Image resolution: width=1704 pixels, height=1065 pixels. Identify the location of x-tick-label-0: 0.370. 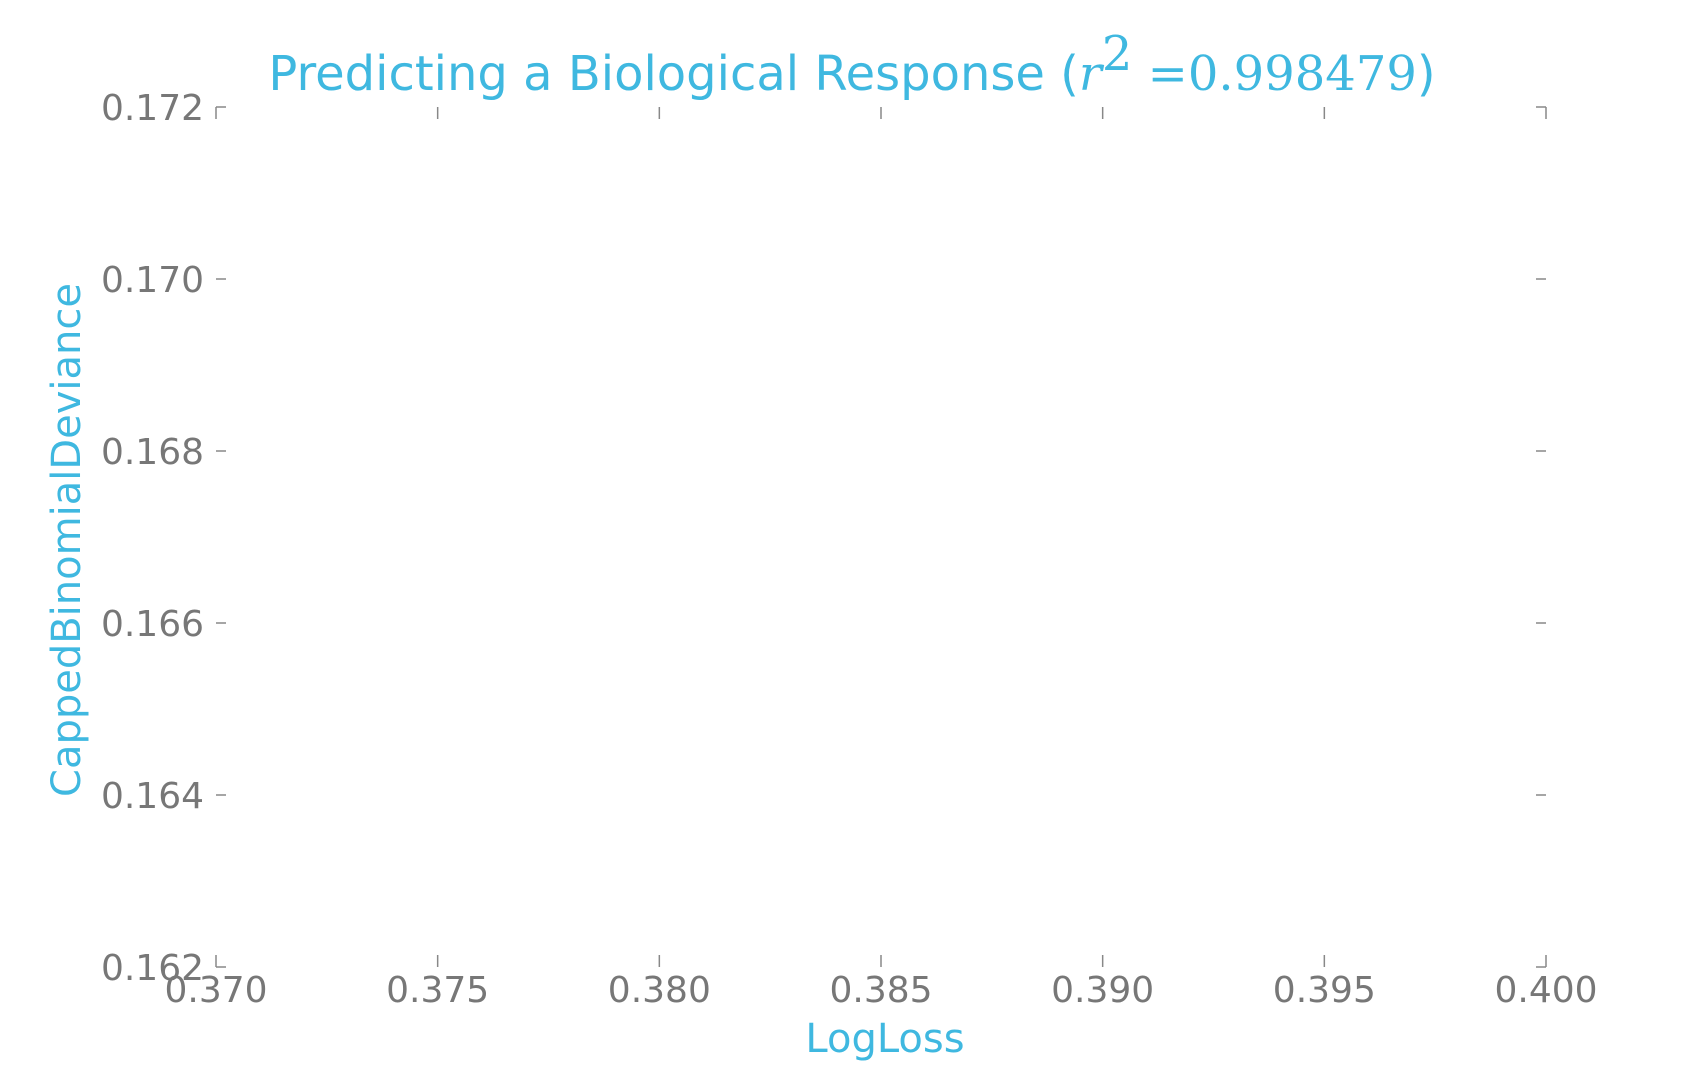
(215, 990).